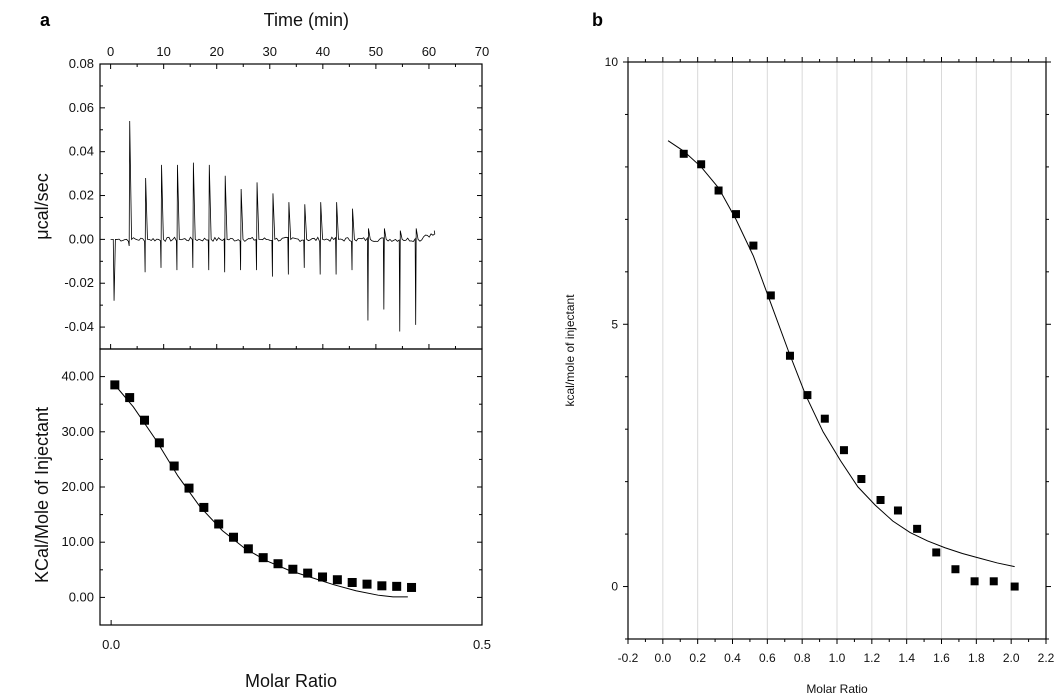  Describe the element at coordinates (216, 51) in the screenshot. I see `x-tick-label: 20` at that location.